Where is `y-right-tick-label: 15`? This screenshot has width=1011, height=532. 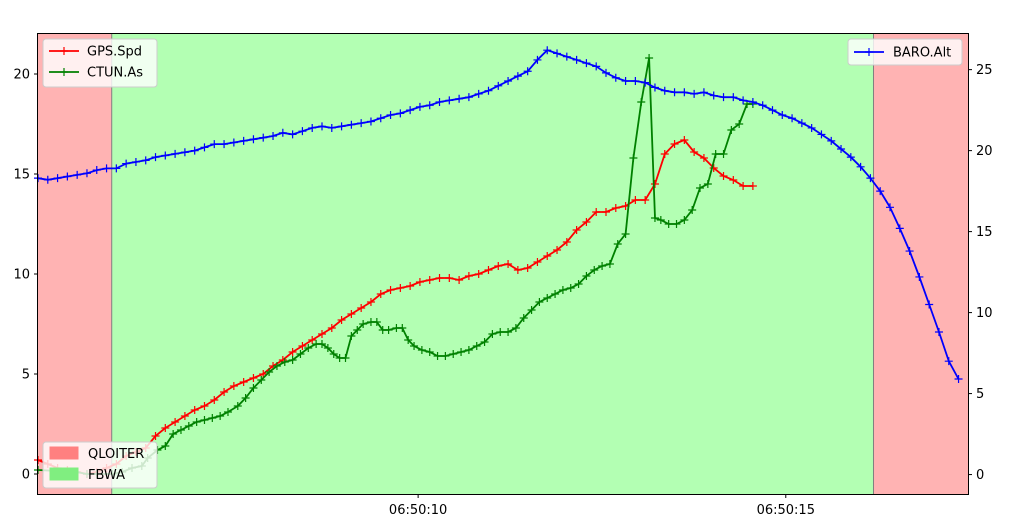 y-right-tick-label: 15 is located at coordinates (984, 232).